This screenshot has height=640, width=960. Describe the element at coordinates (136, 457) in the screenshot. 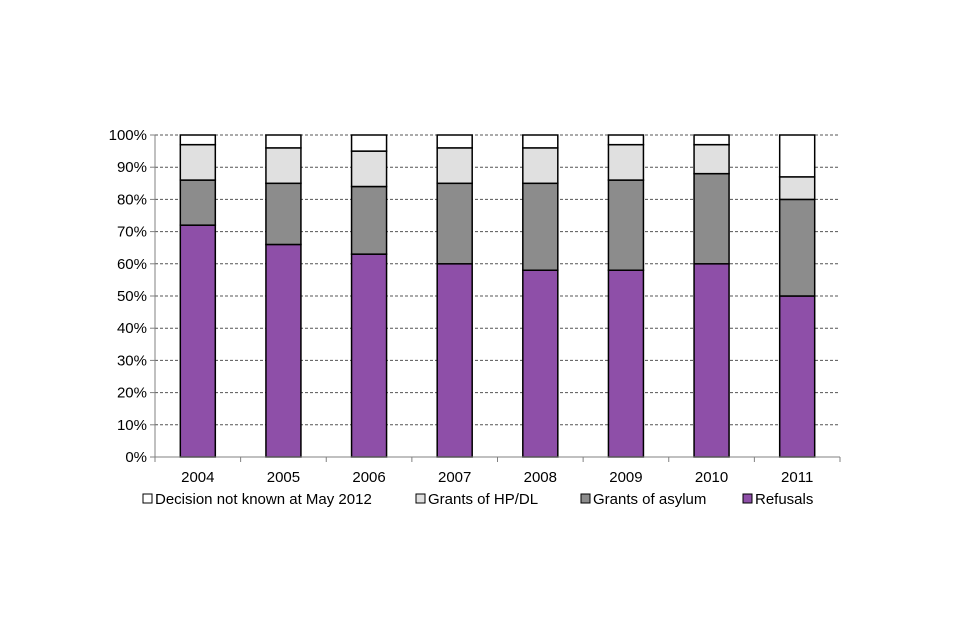

I see `y-tick-label-0: 0%` at that location.